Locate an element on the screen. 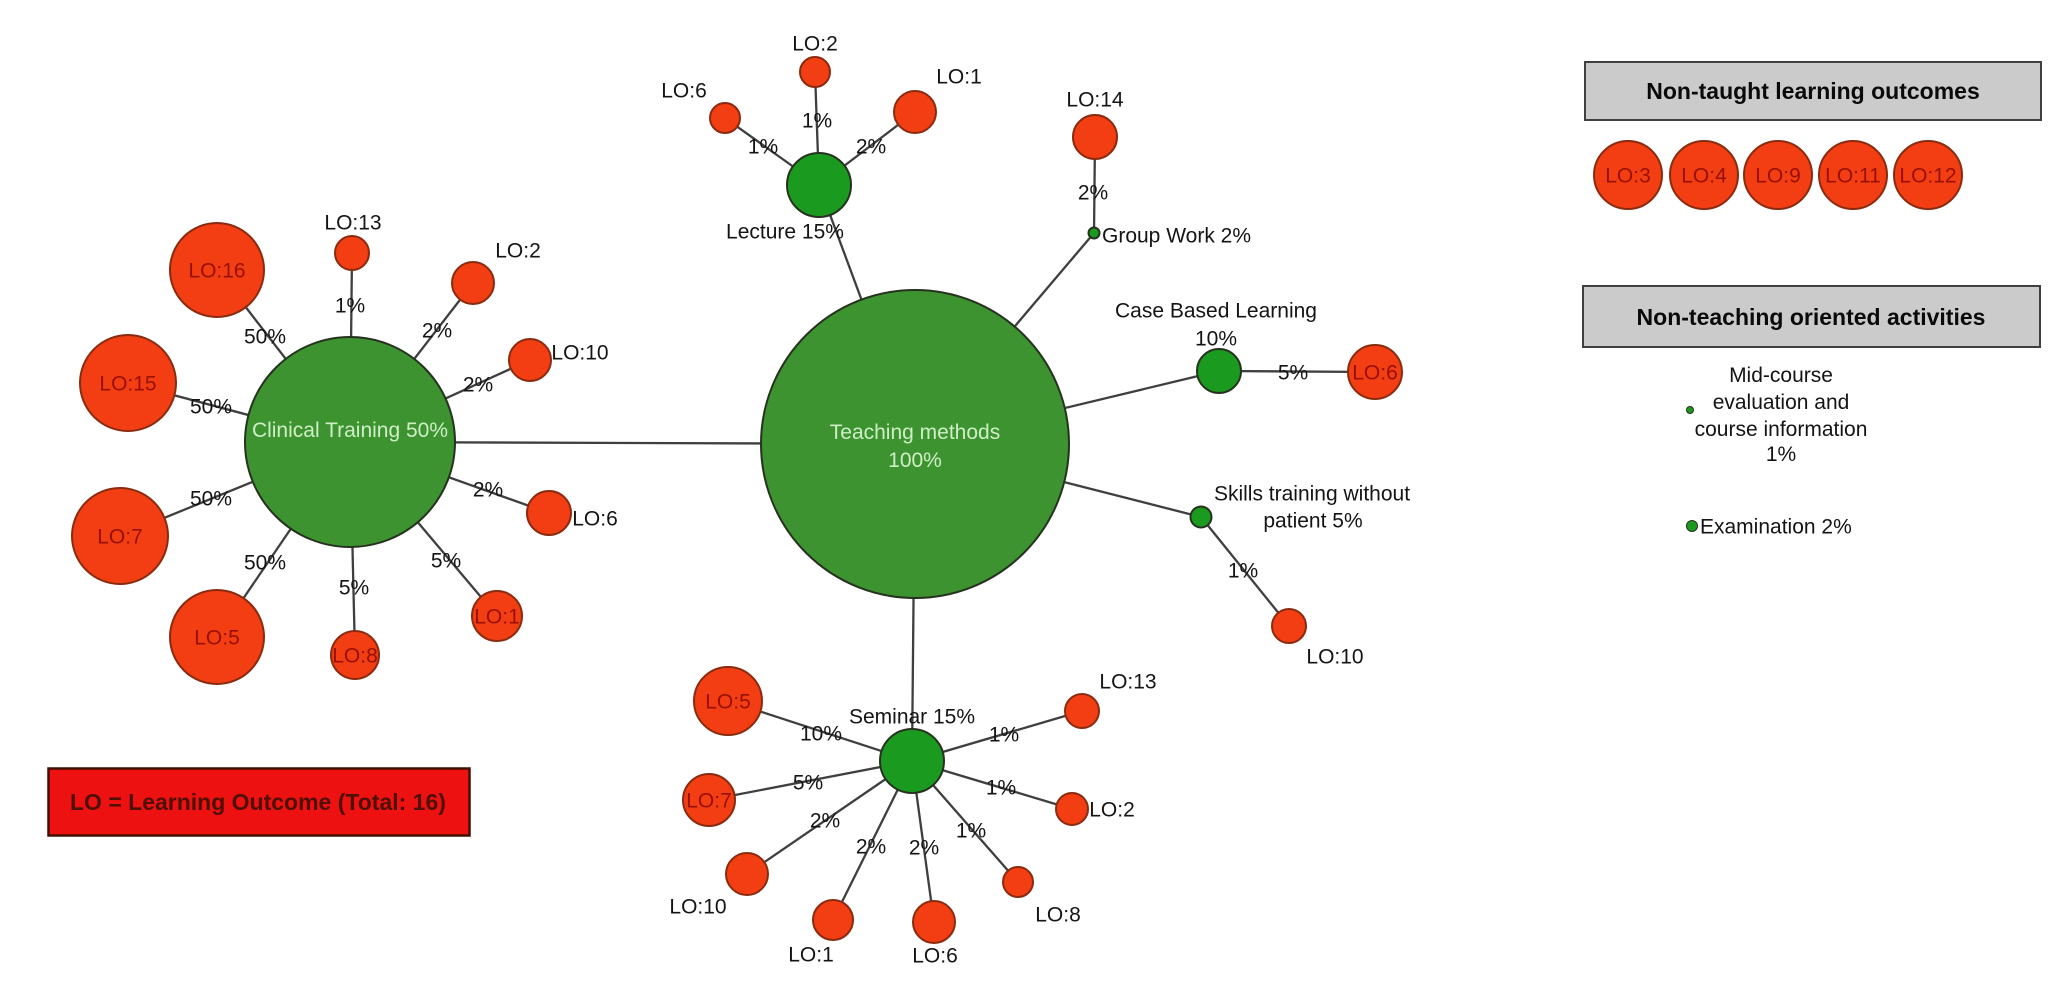 This screenshot has height=1006, width=2059. svg-text: evaluation and is located at coordinates (1781, 402).